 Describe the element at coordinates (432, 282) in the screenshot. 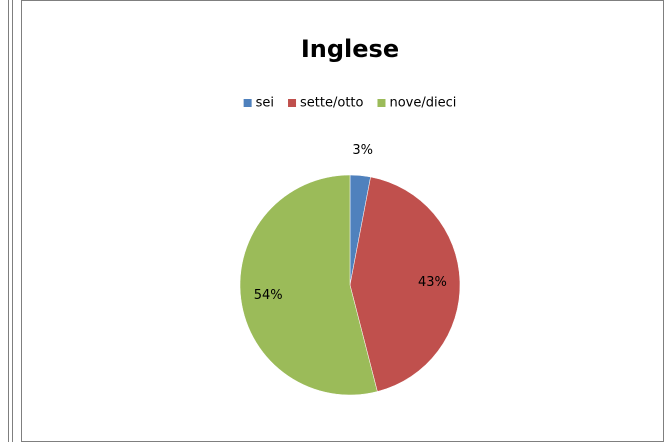

I see `data-label: 43%` at that location.